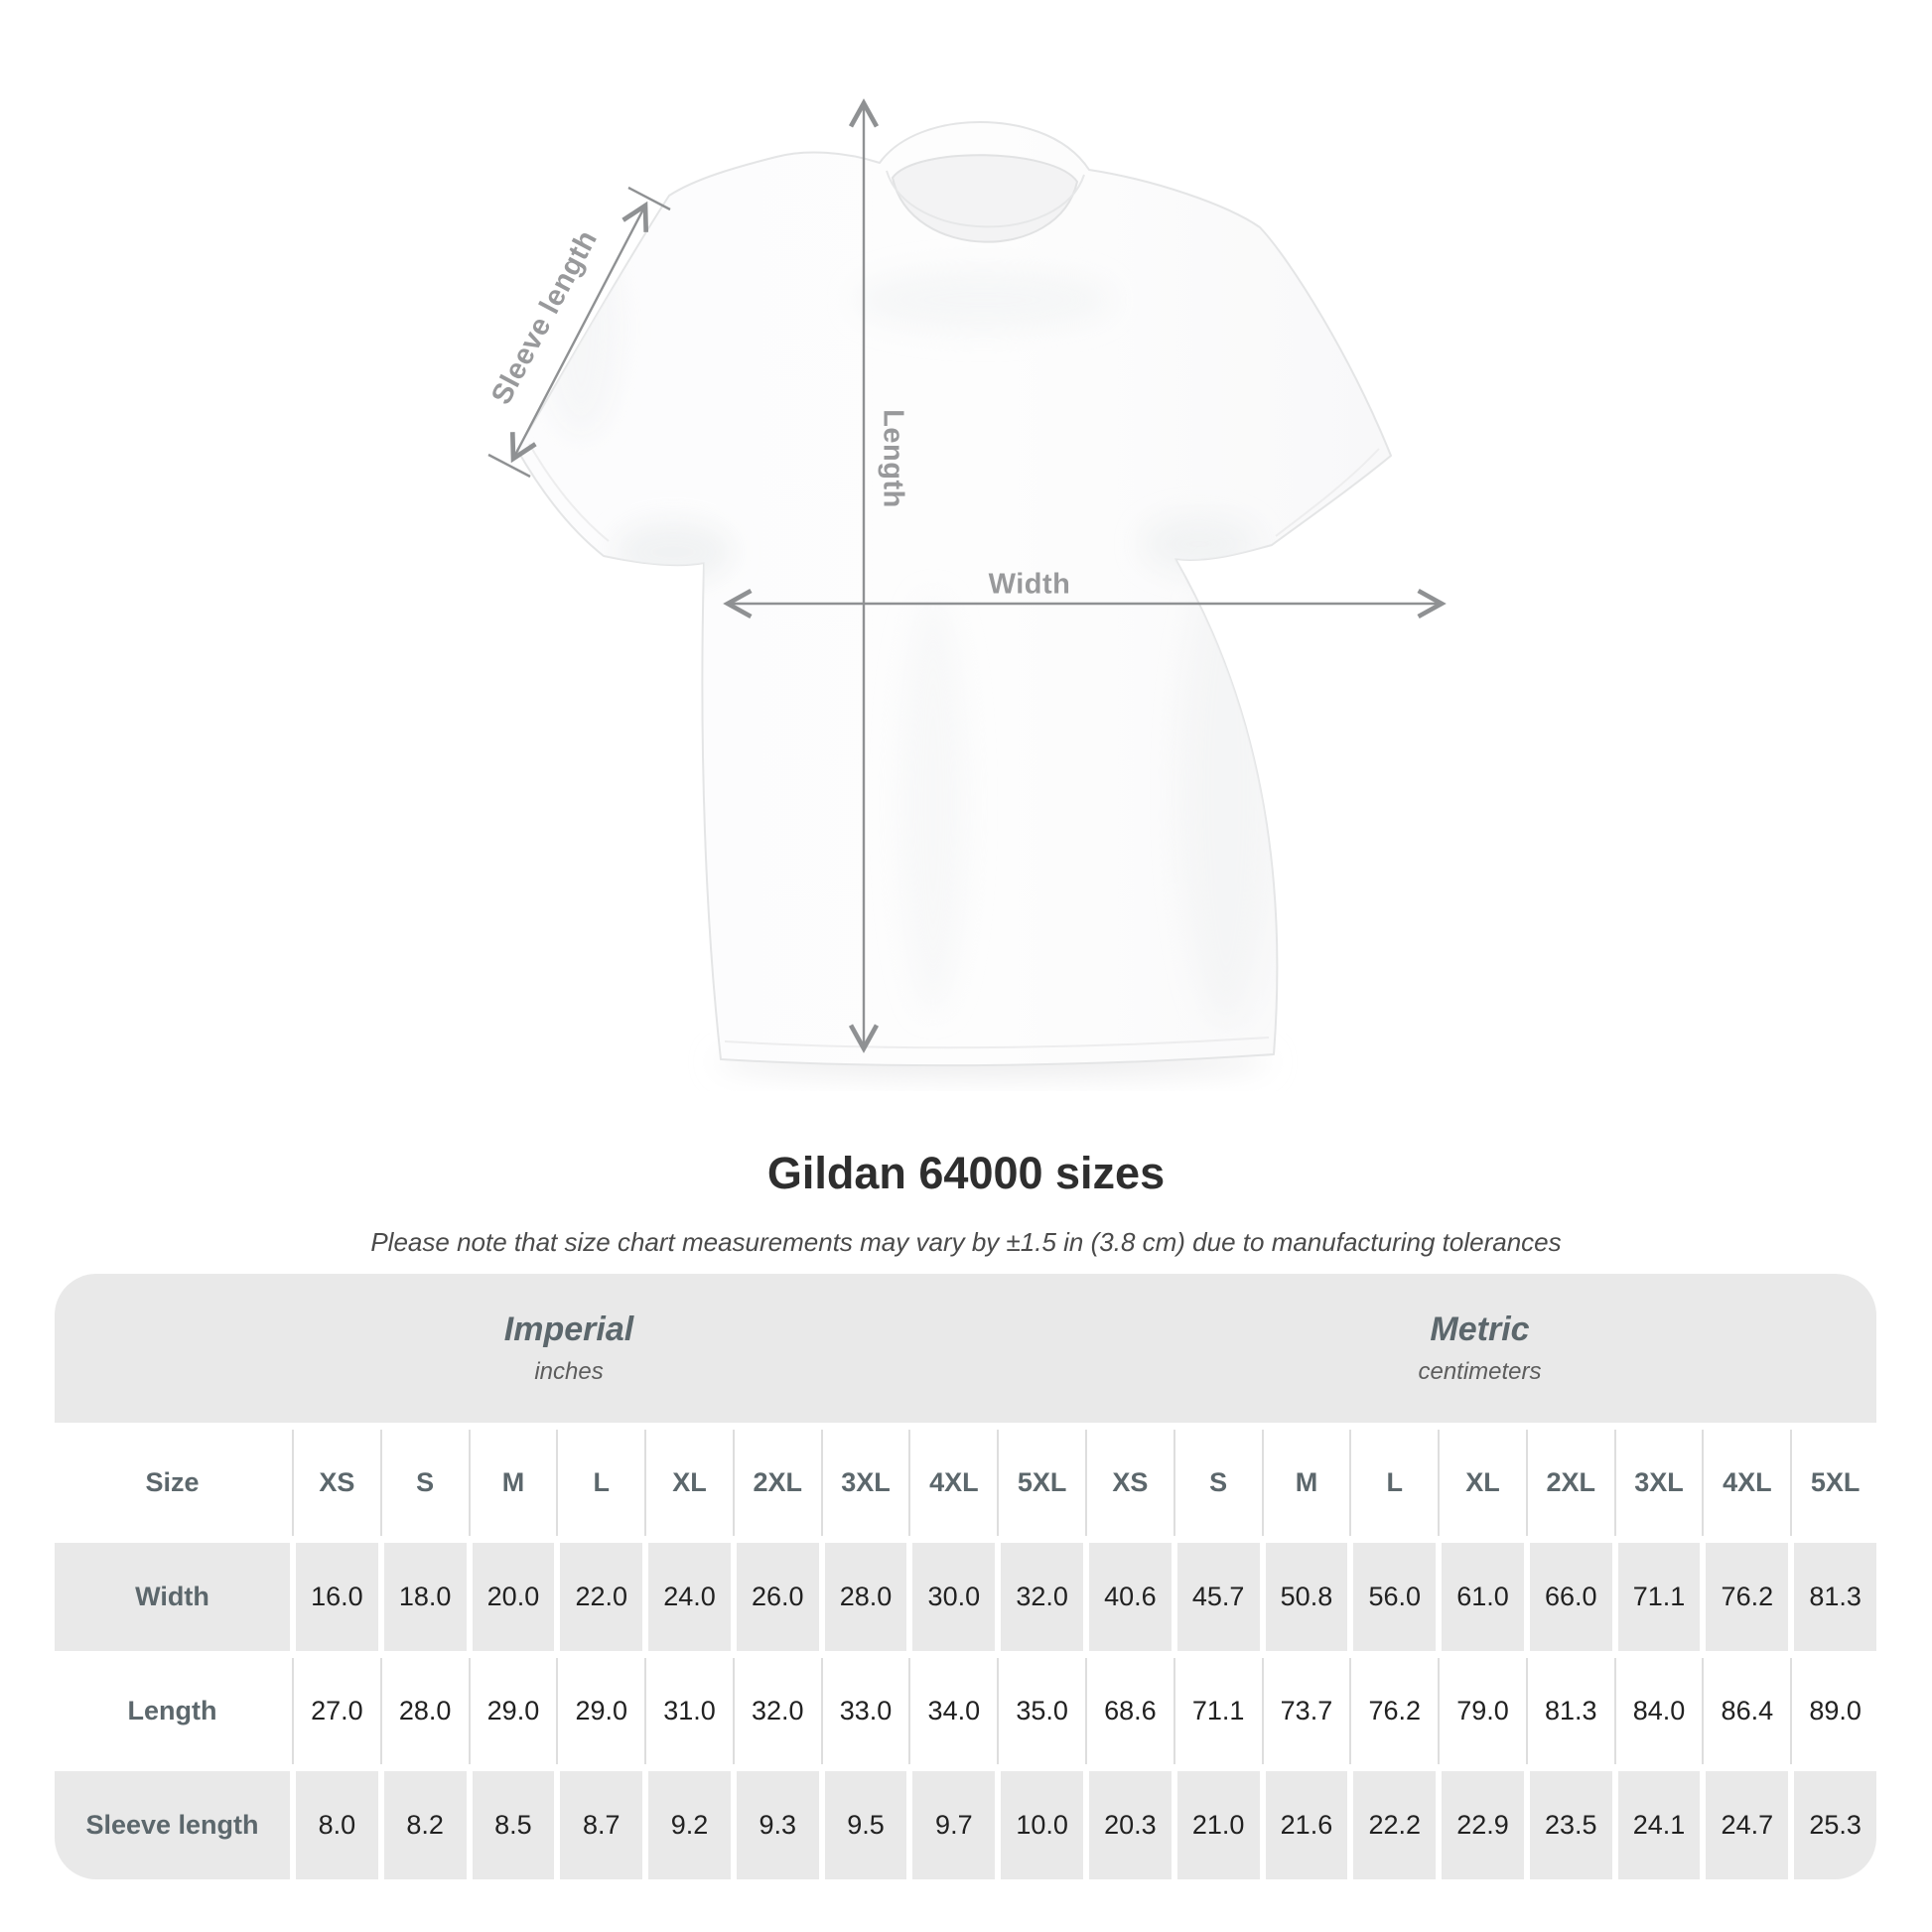 Image resolution: width=1932 pixels, height=1932 pixels. Describe the element at coordinates (172, 1711) in the screenshot. I see `row-label: Length` at that location.